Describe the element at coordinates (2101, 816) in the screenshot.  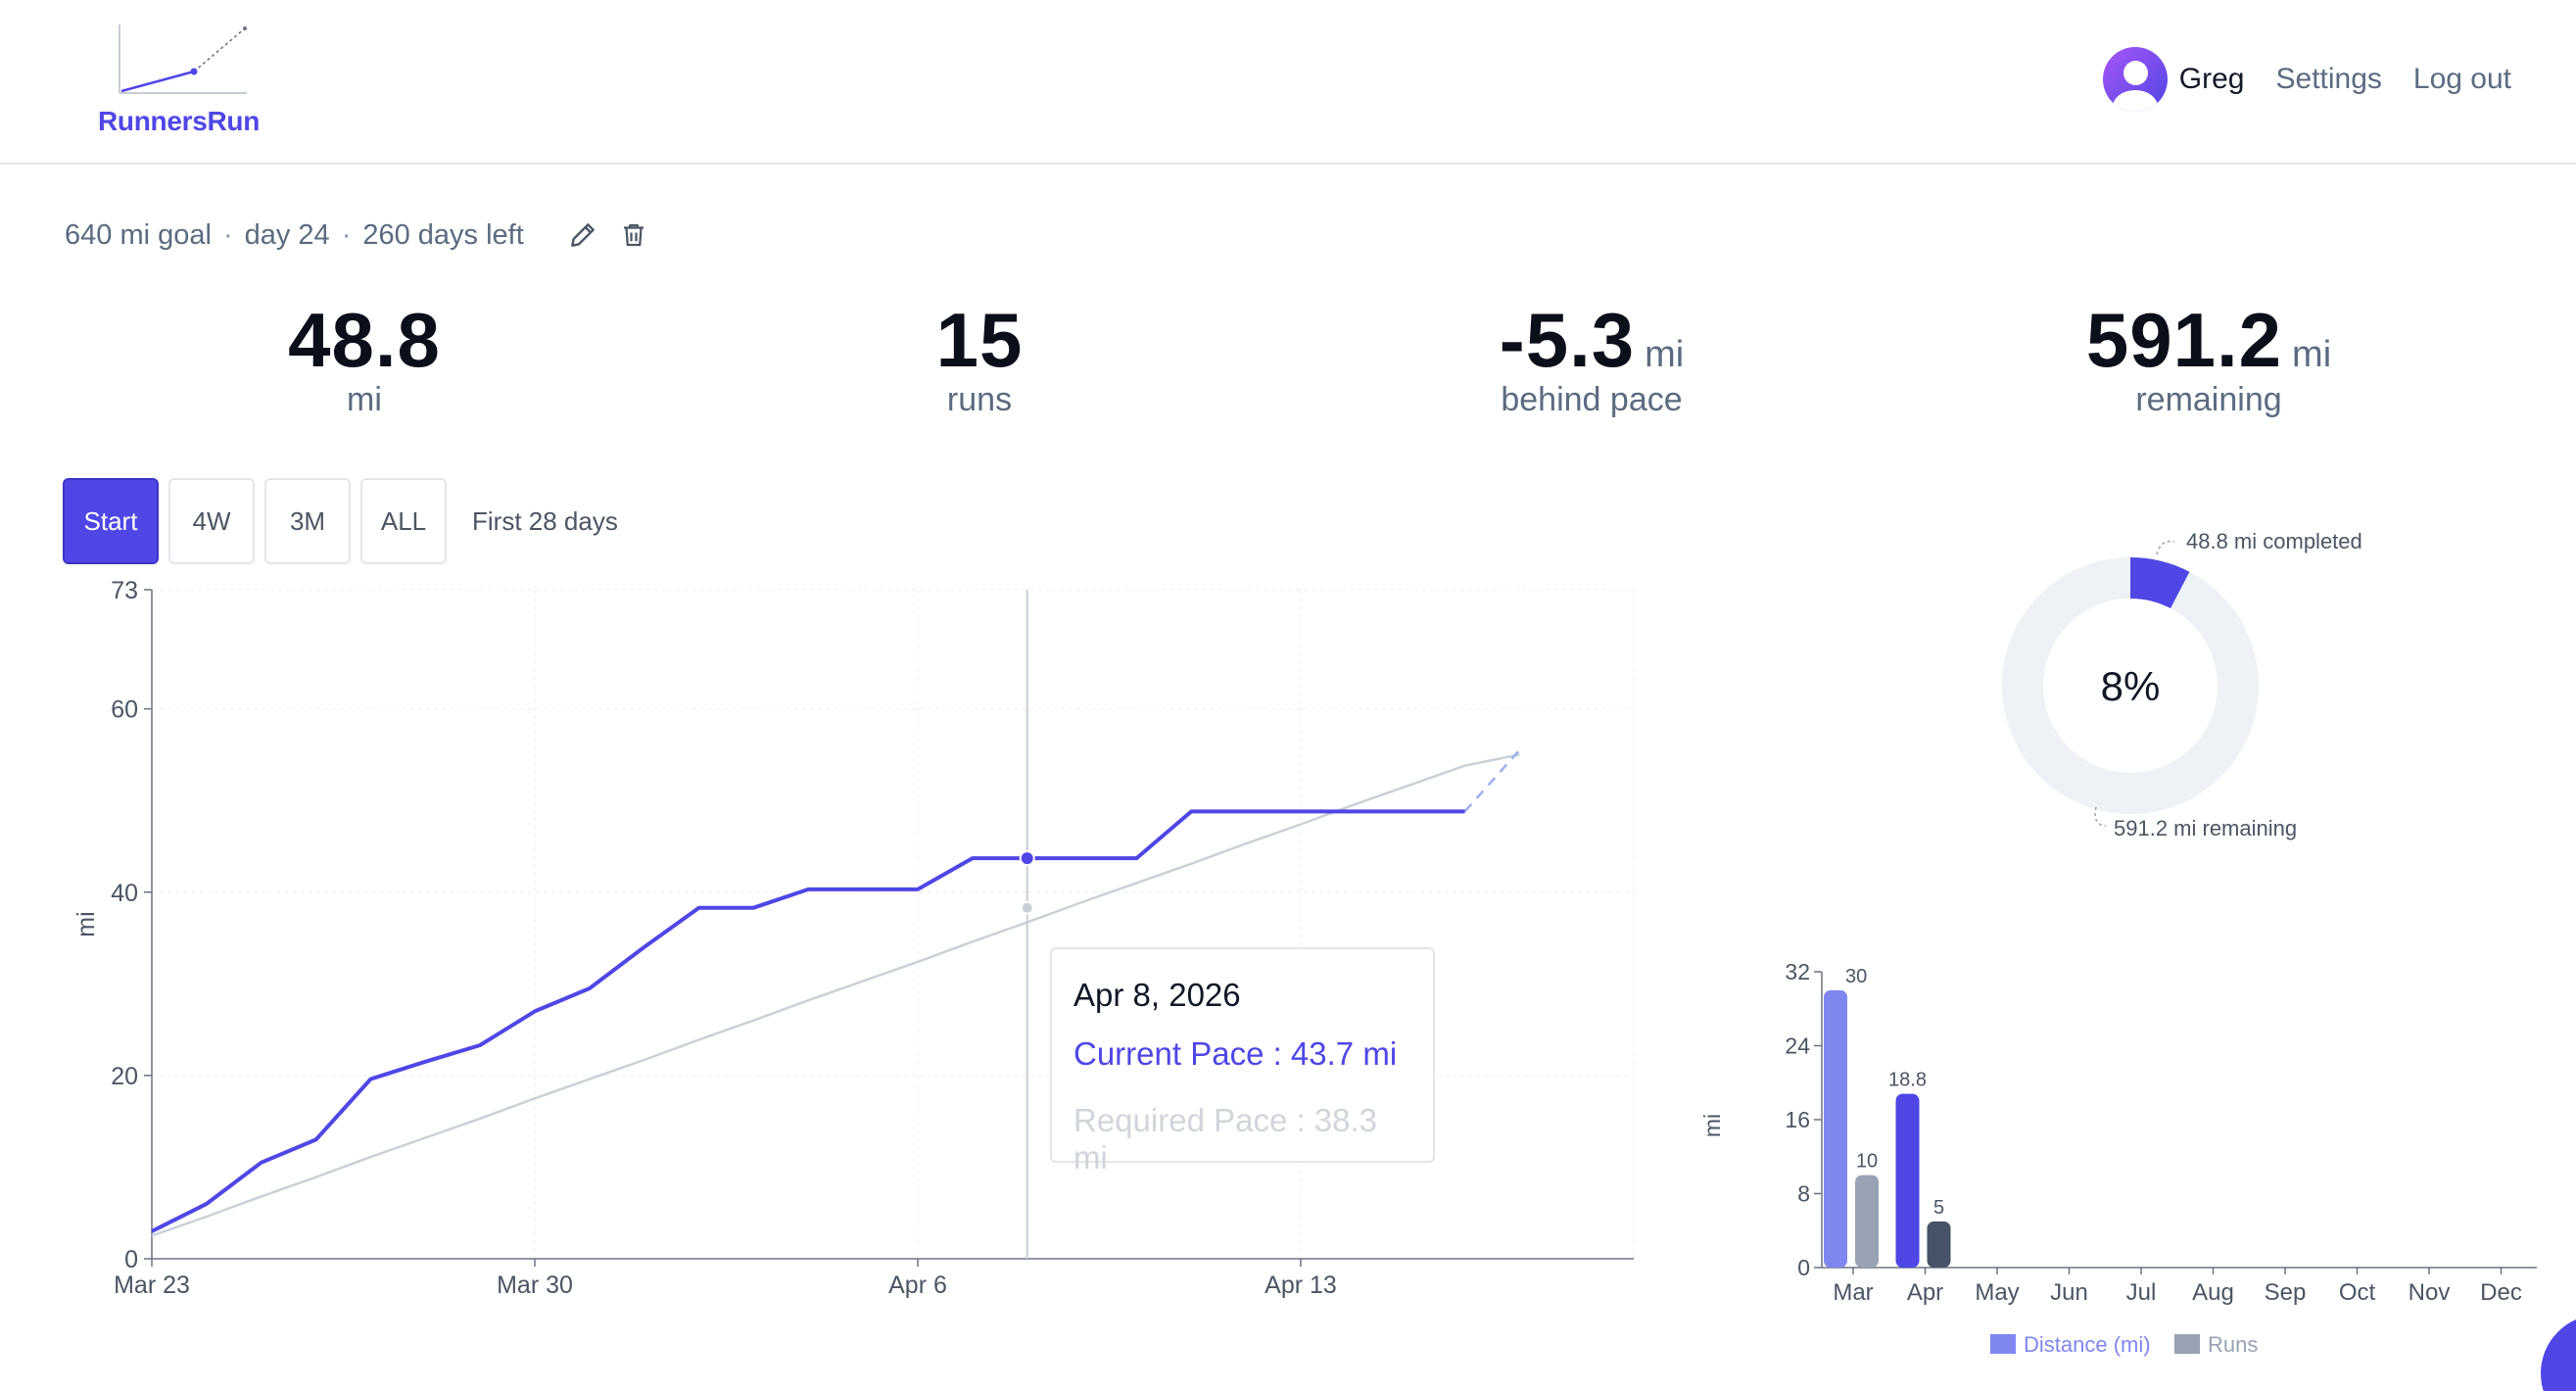
I see `remaining-leader-line` at that location.